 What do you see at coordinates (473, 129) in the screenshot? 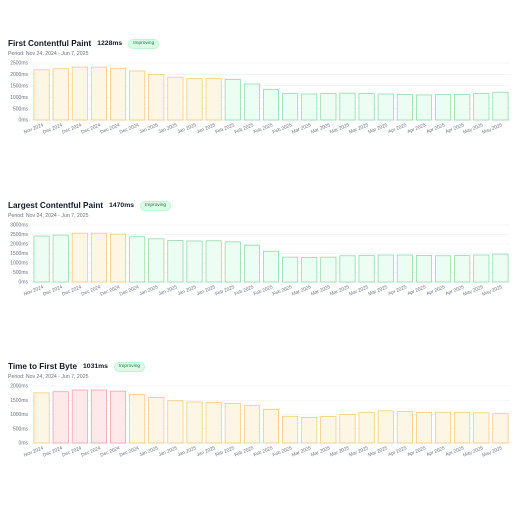
I see `x-tick-label: May 2025` at bounding box center [473, 129].